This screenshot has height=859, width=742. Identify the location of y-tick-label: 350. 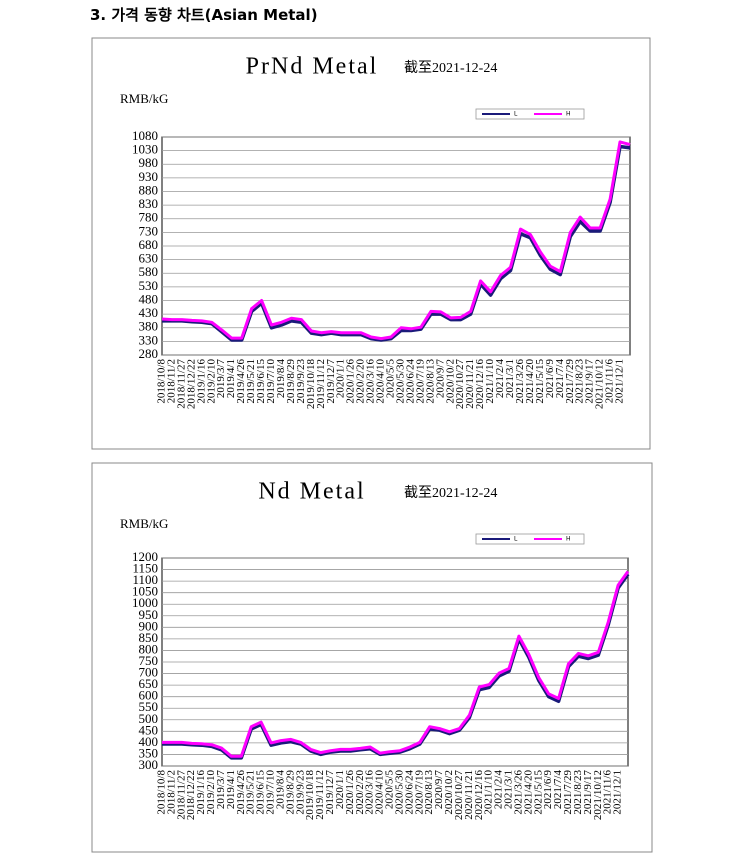
(149, 752).